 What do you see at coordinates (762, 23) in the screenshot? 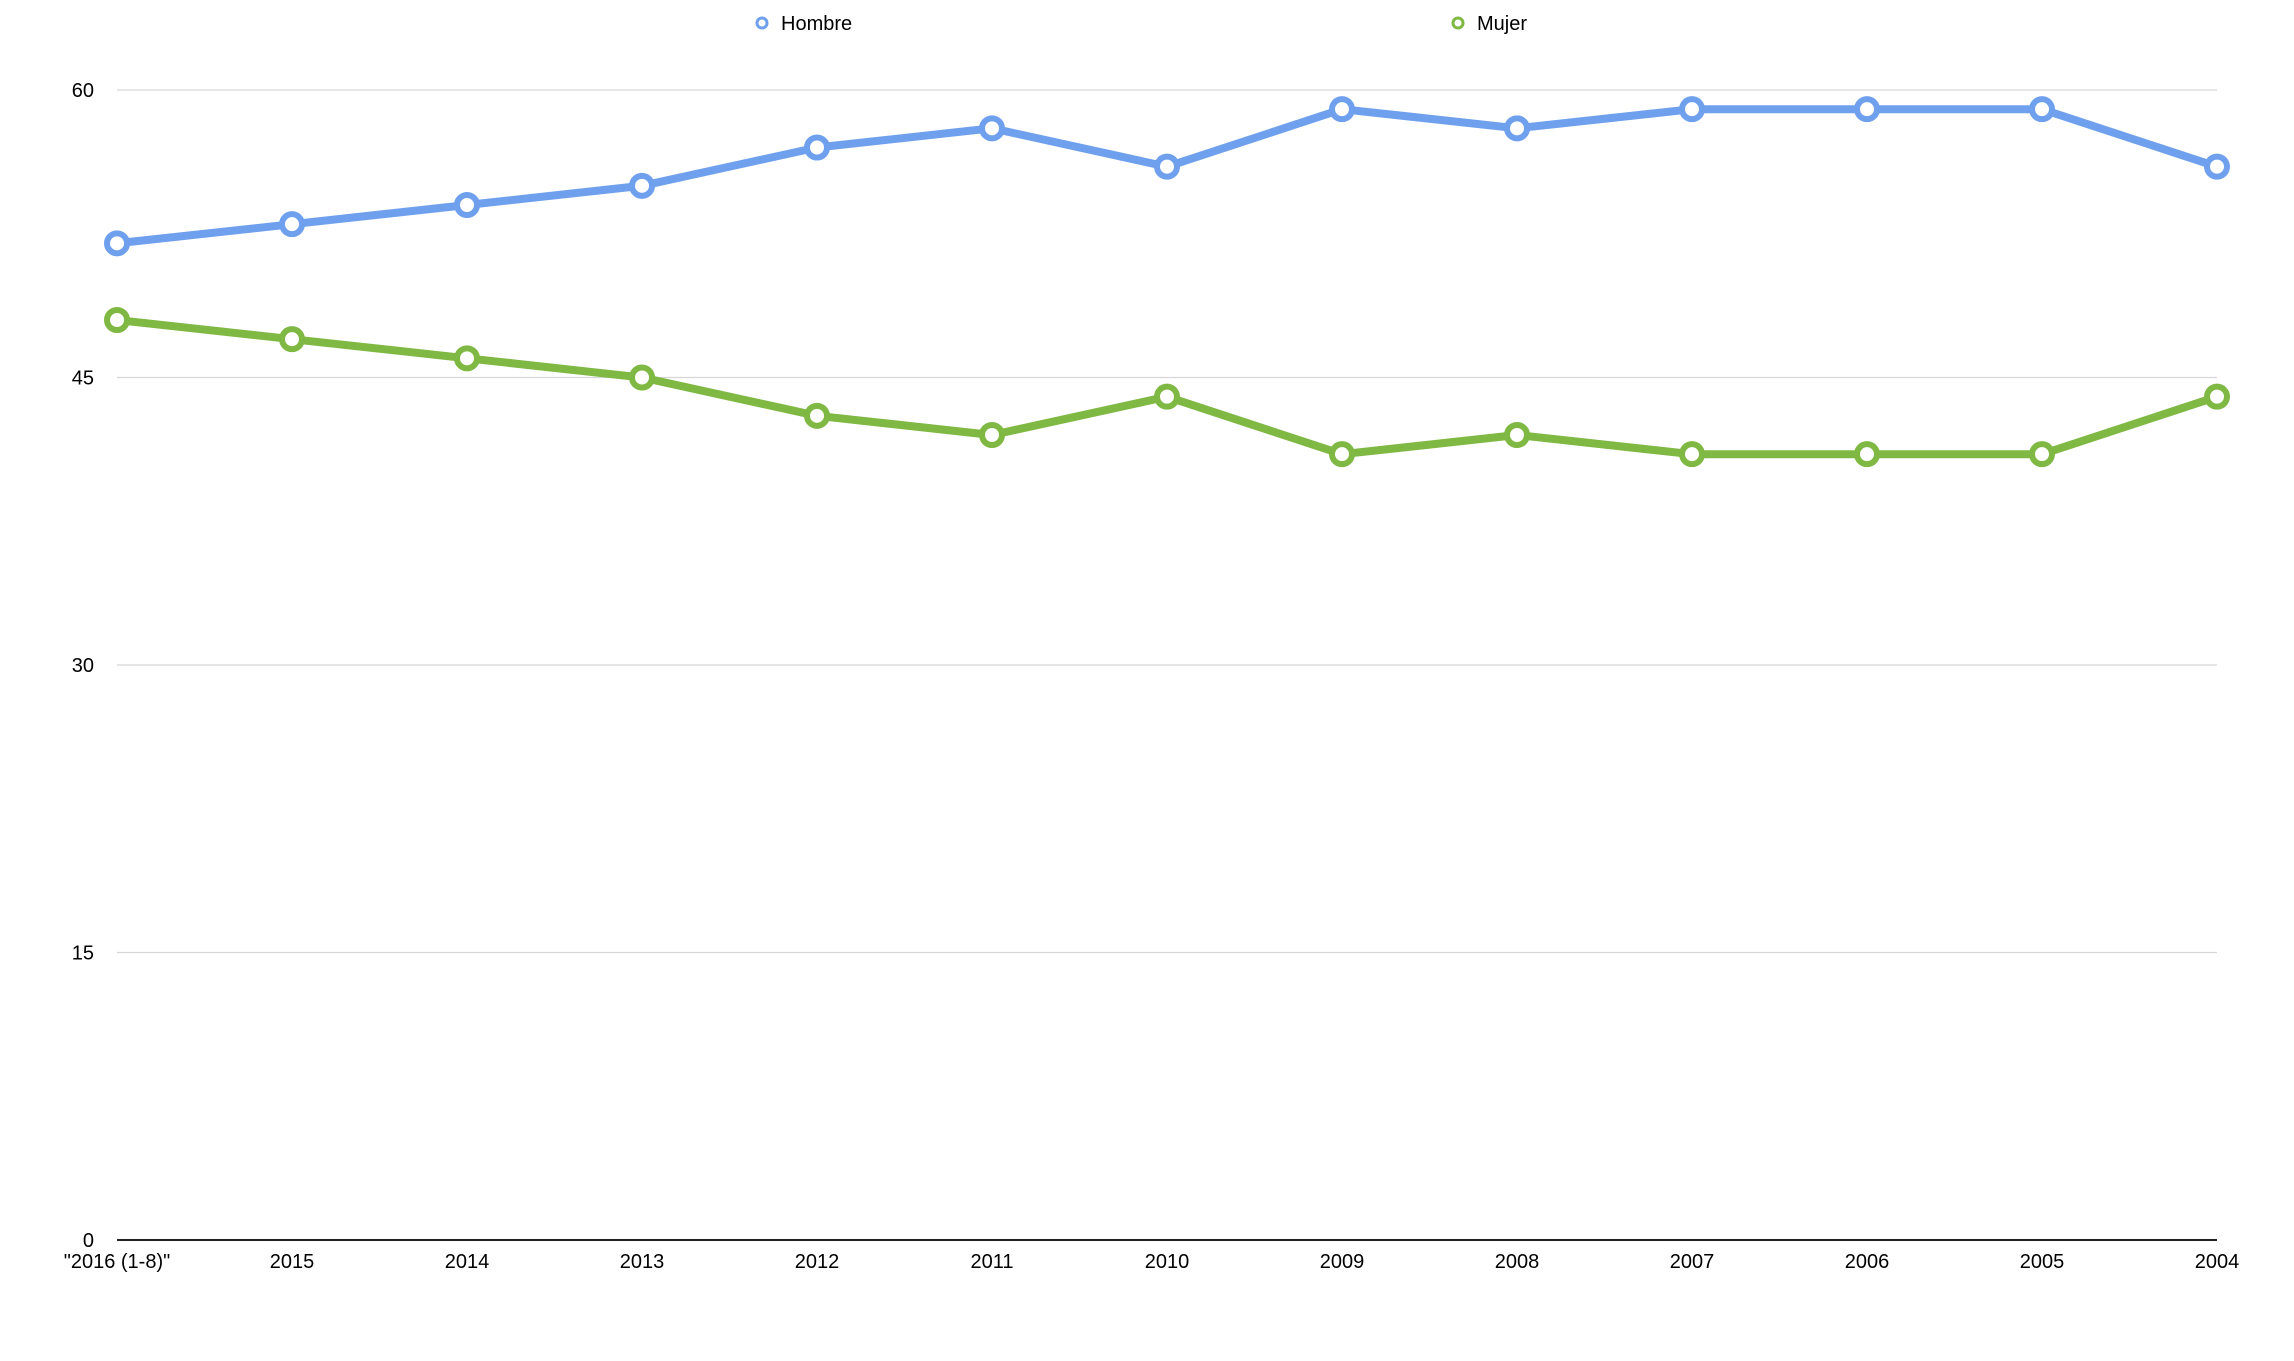
I see `legend-marker-hombre` at bounding box center [762, 23].